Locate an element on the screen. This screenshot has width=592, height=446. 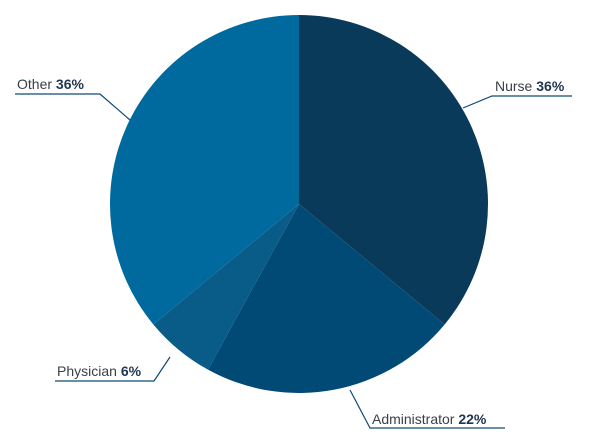
leader-line-nurse is located at coordinates (517, 102).